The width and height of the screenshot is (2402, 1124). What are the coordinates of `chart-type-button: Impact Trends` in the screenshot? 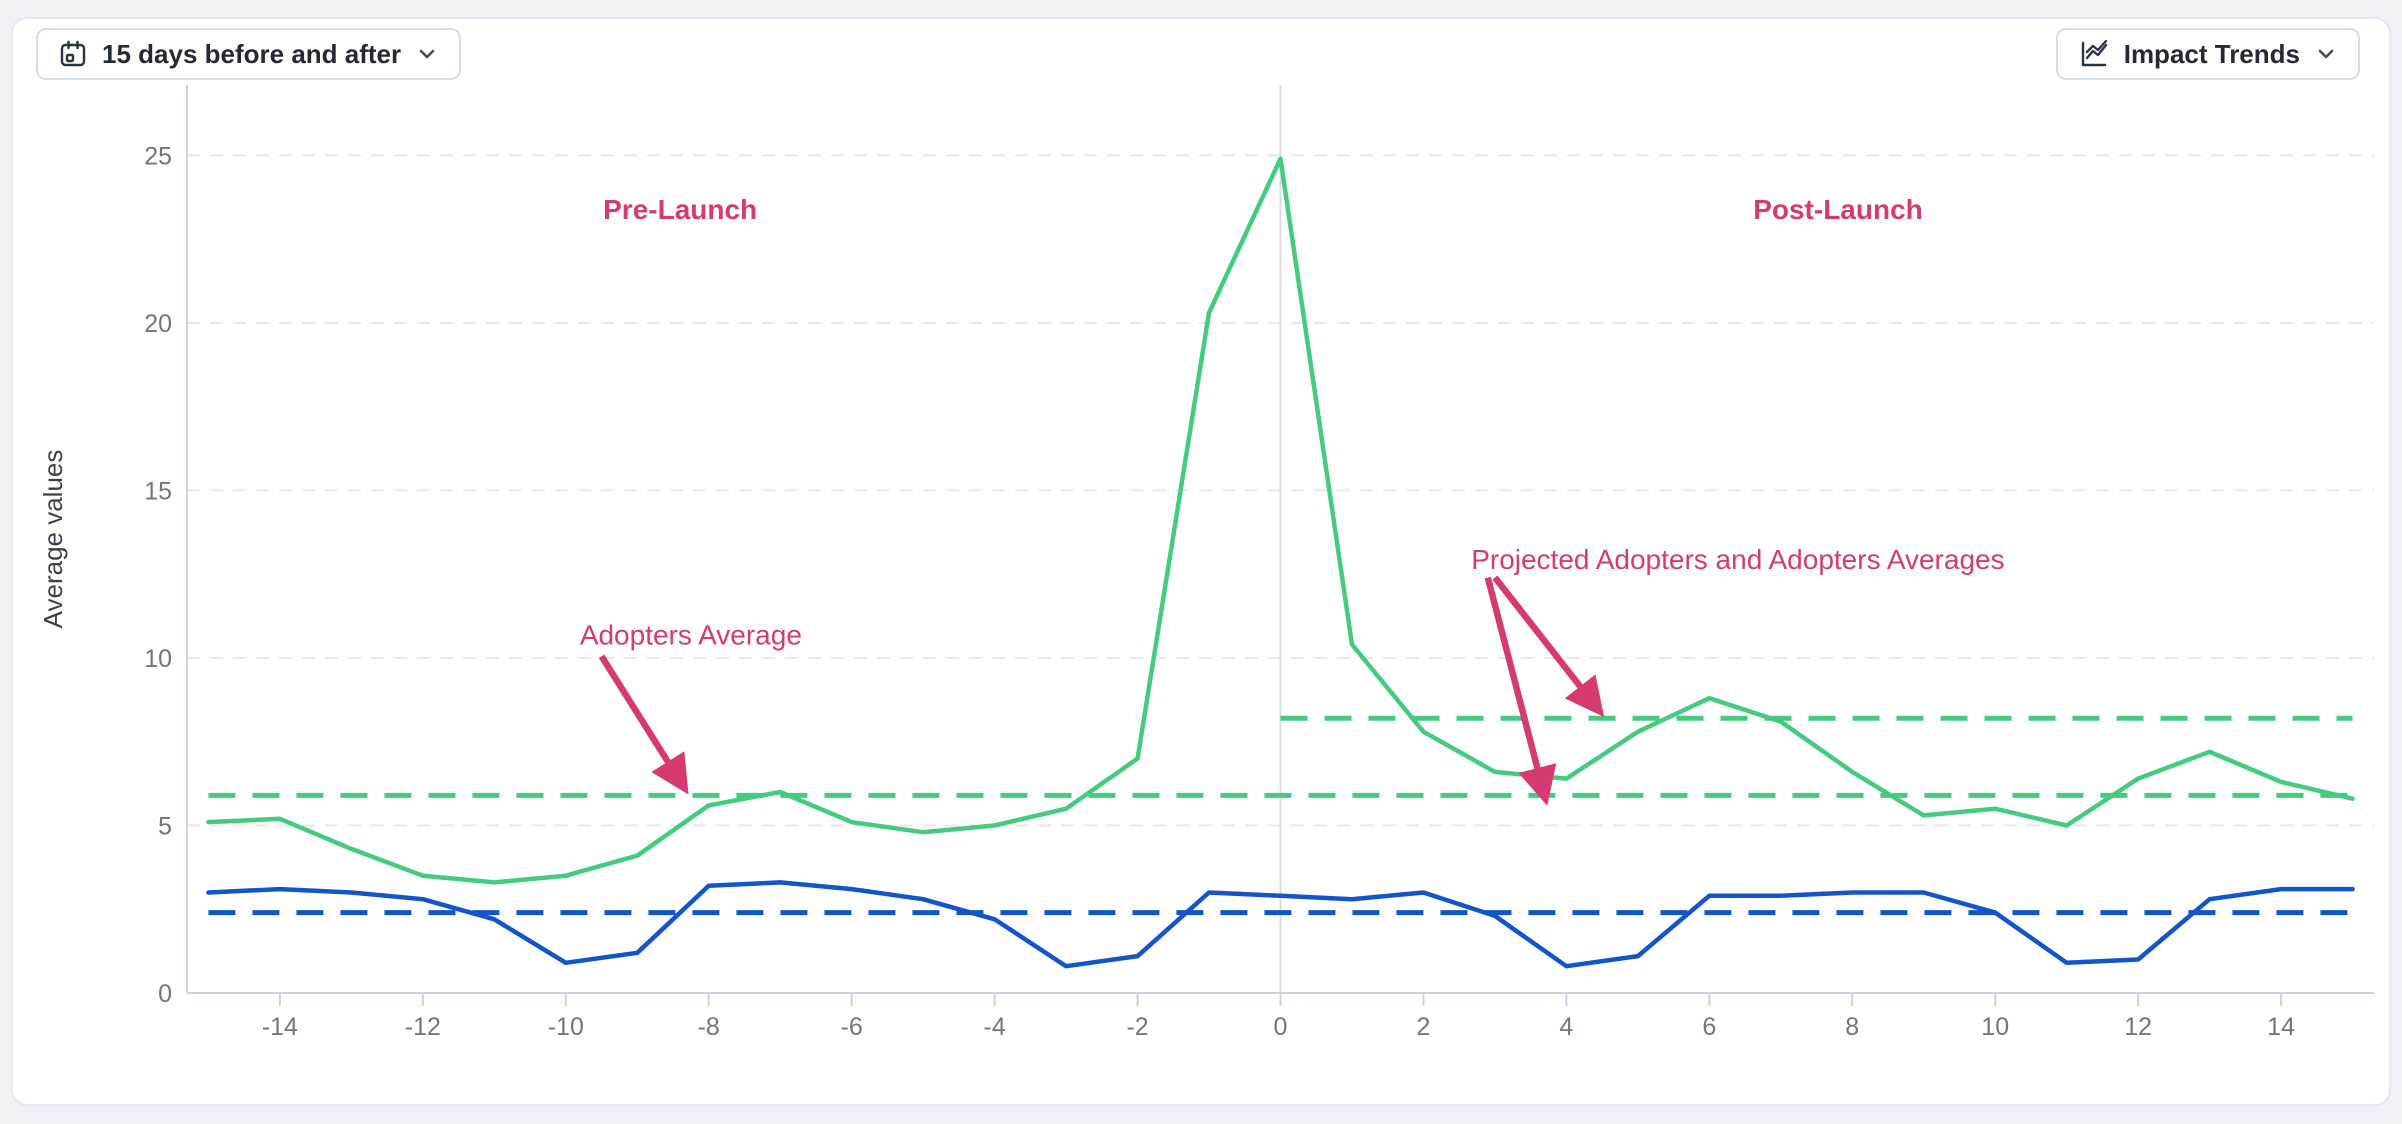 It's located at (2207, 54).